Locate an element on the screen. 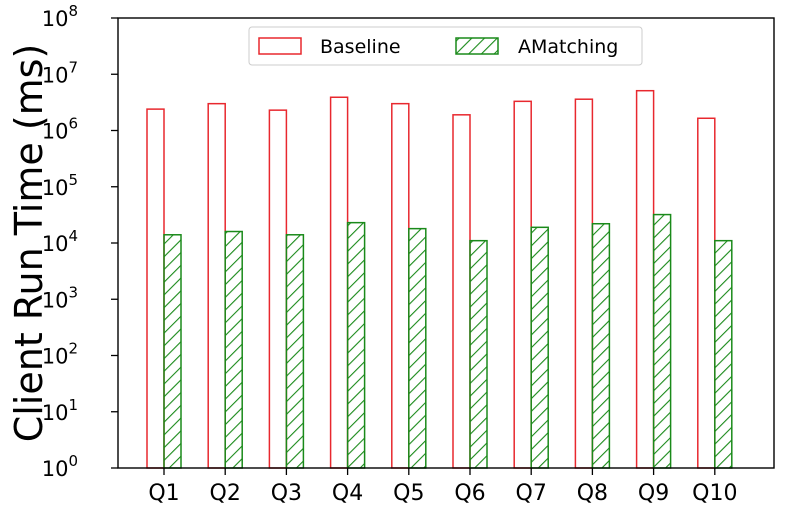 The image size is (790, 518). amatching-bar-q10 is located at coordinates (723, 354).